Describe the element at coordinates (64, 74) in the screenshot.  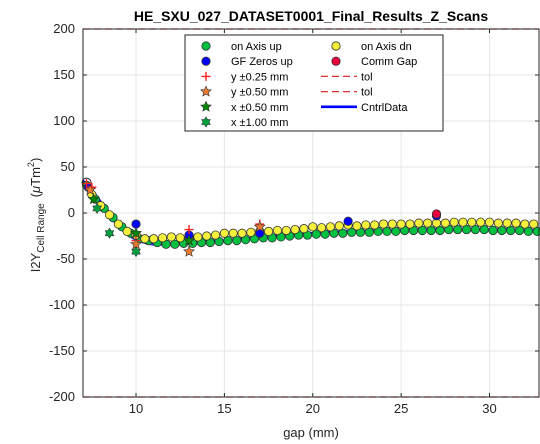
I see `y-tick-label: 150` at that location.